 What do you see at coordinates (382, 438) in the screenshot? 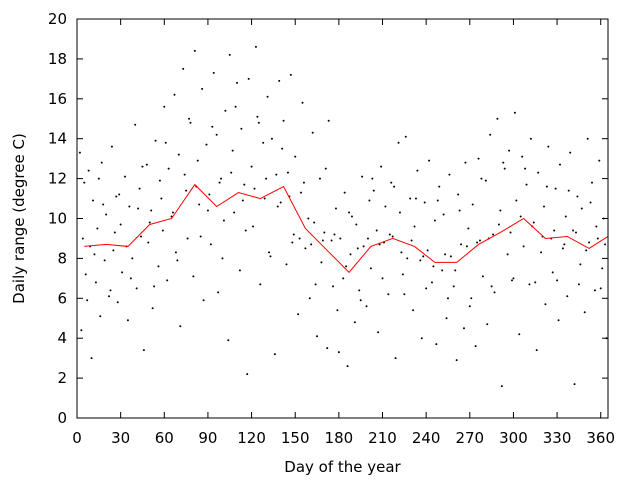
I see `x-tick-label: 210` at bounding box center [382, 438].